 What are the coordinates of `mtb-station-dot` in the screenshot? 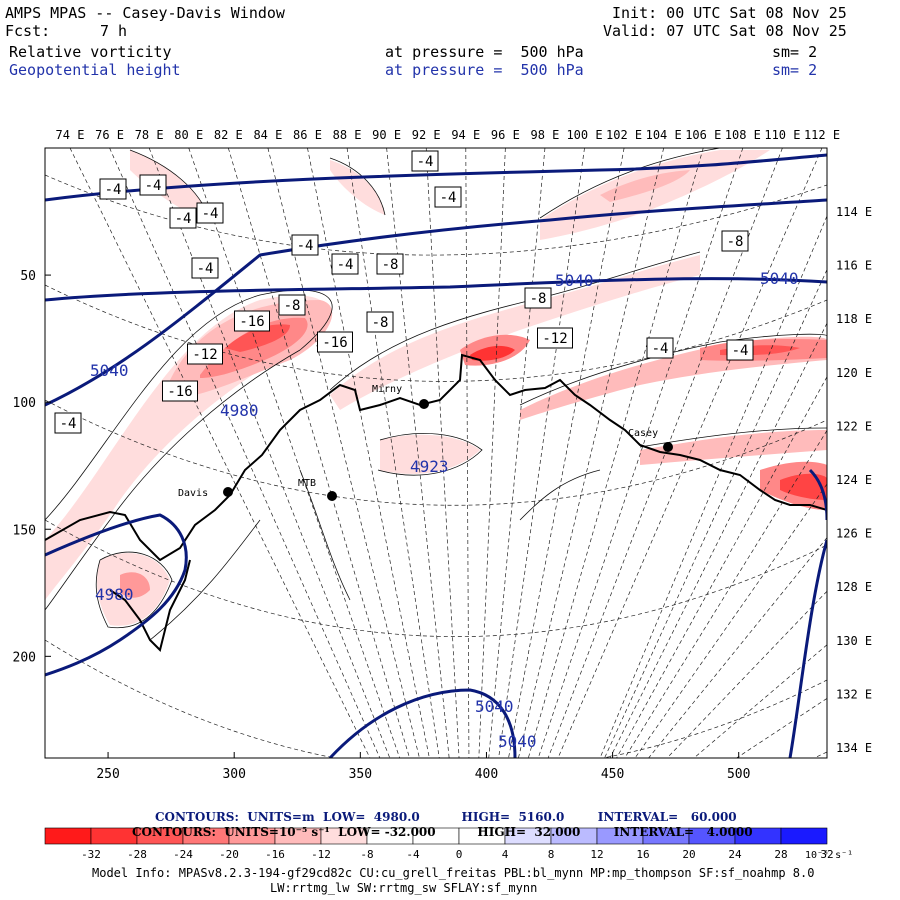 It's located at (332, 496).